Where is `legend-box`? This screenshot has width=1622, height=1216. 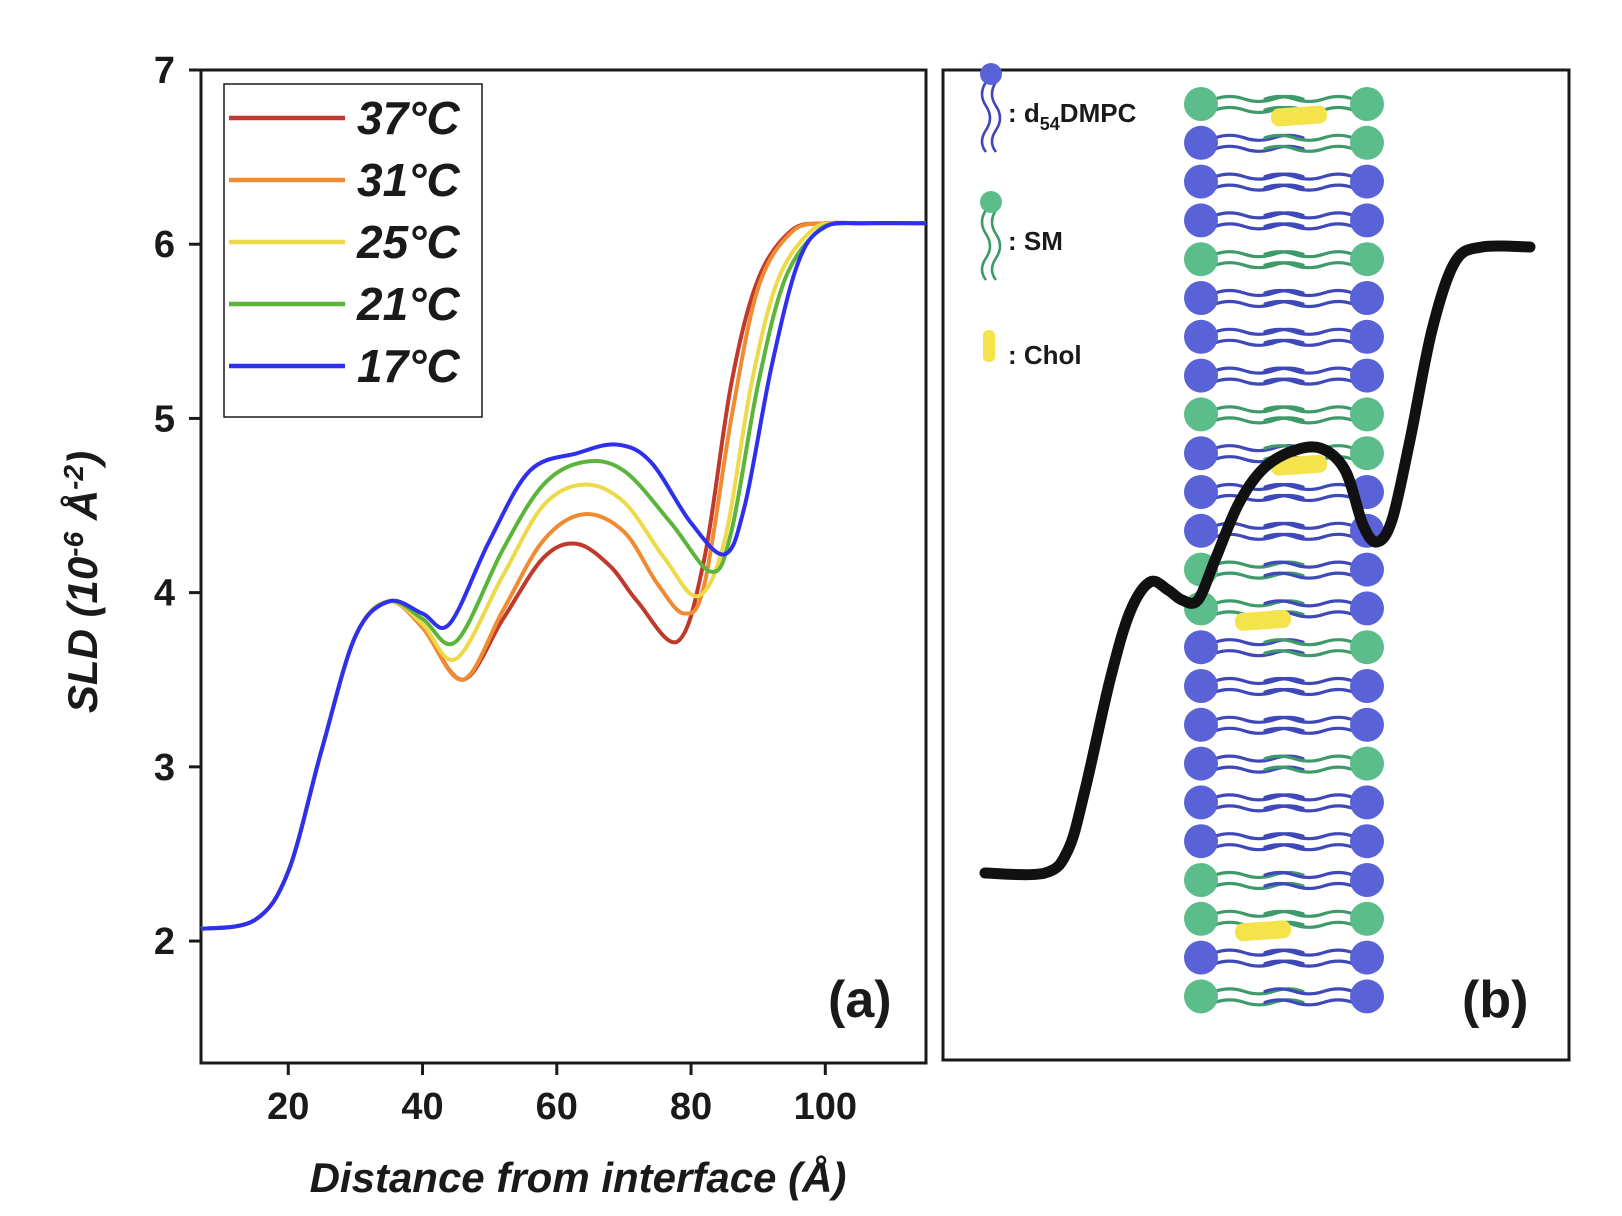
legend-box is located at coordinates (353, 250).